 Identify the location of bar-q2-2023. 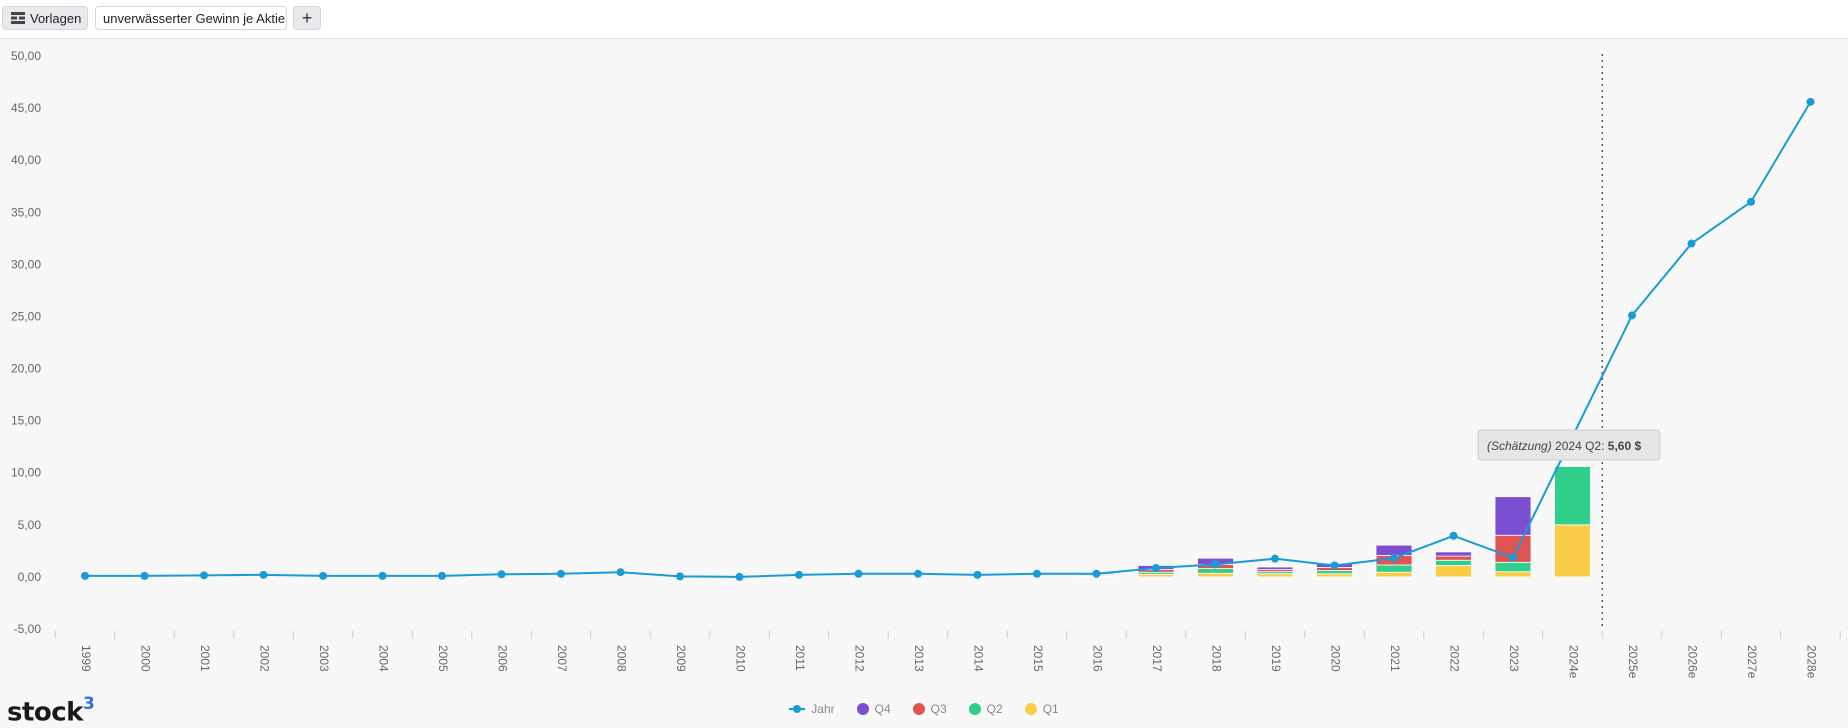
(1513, 567).